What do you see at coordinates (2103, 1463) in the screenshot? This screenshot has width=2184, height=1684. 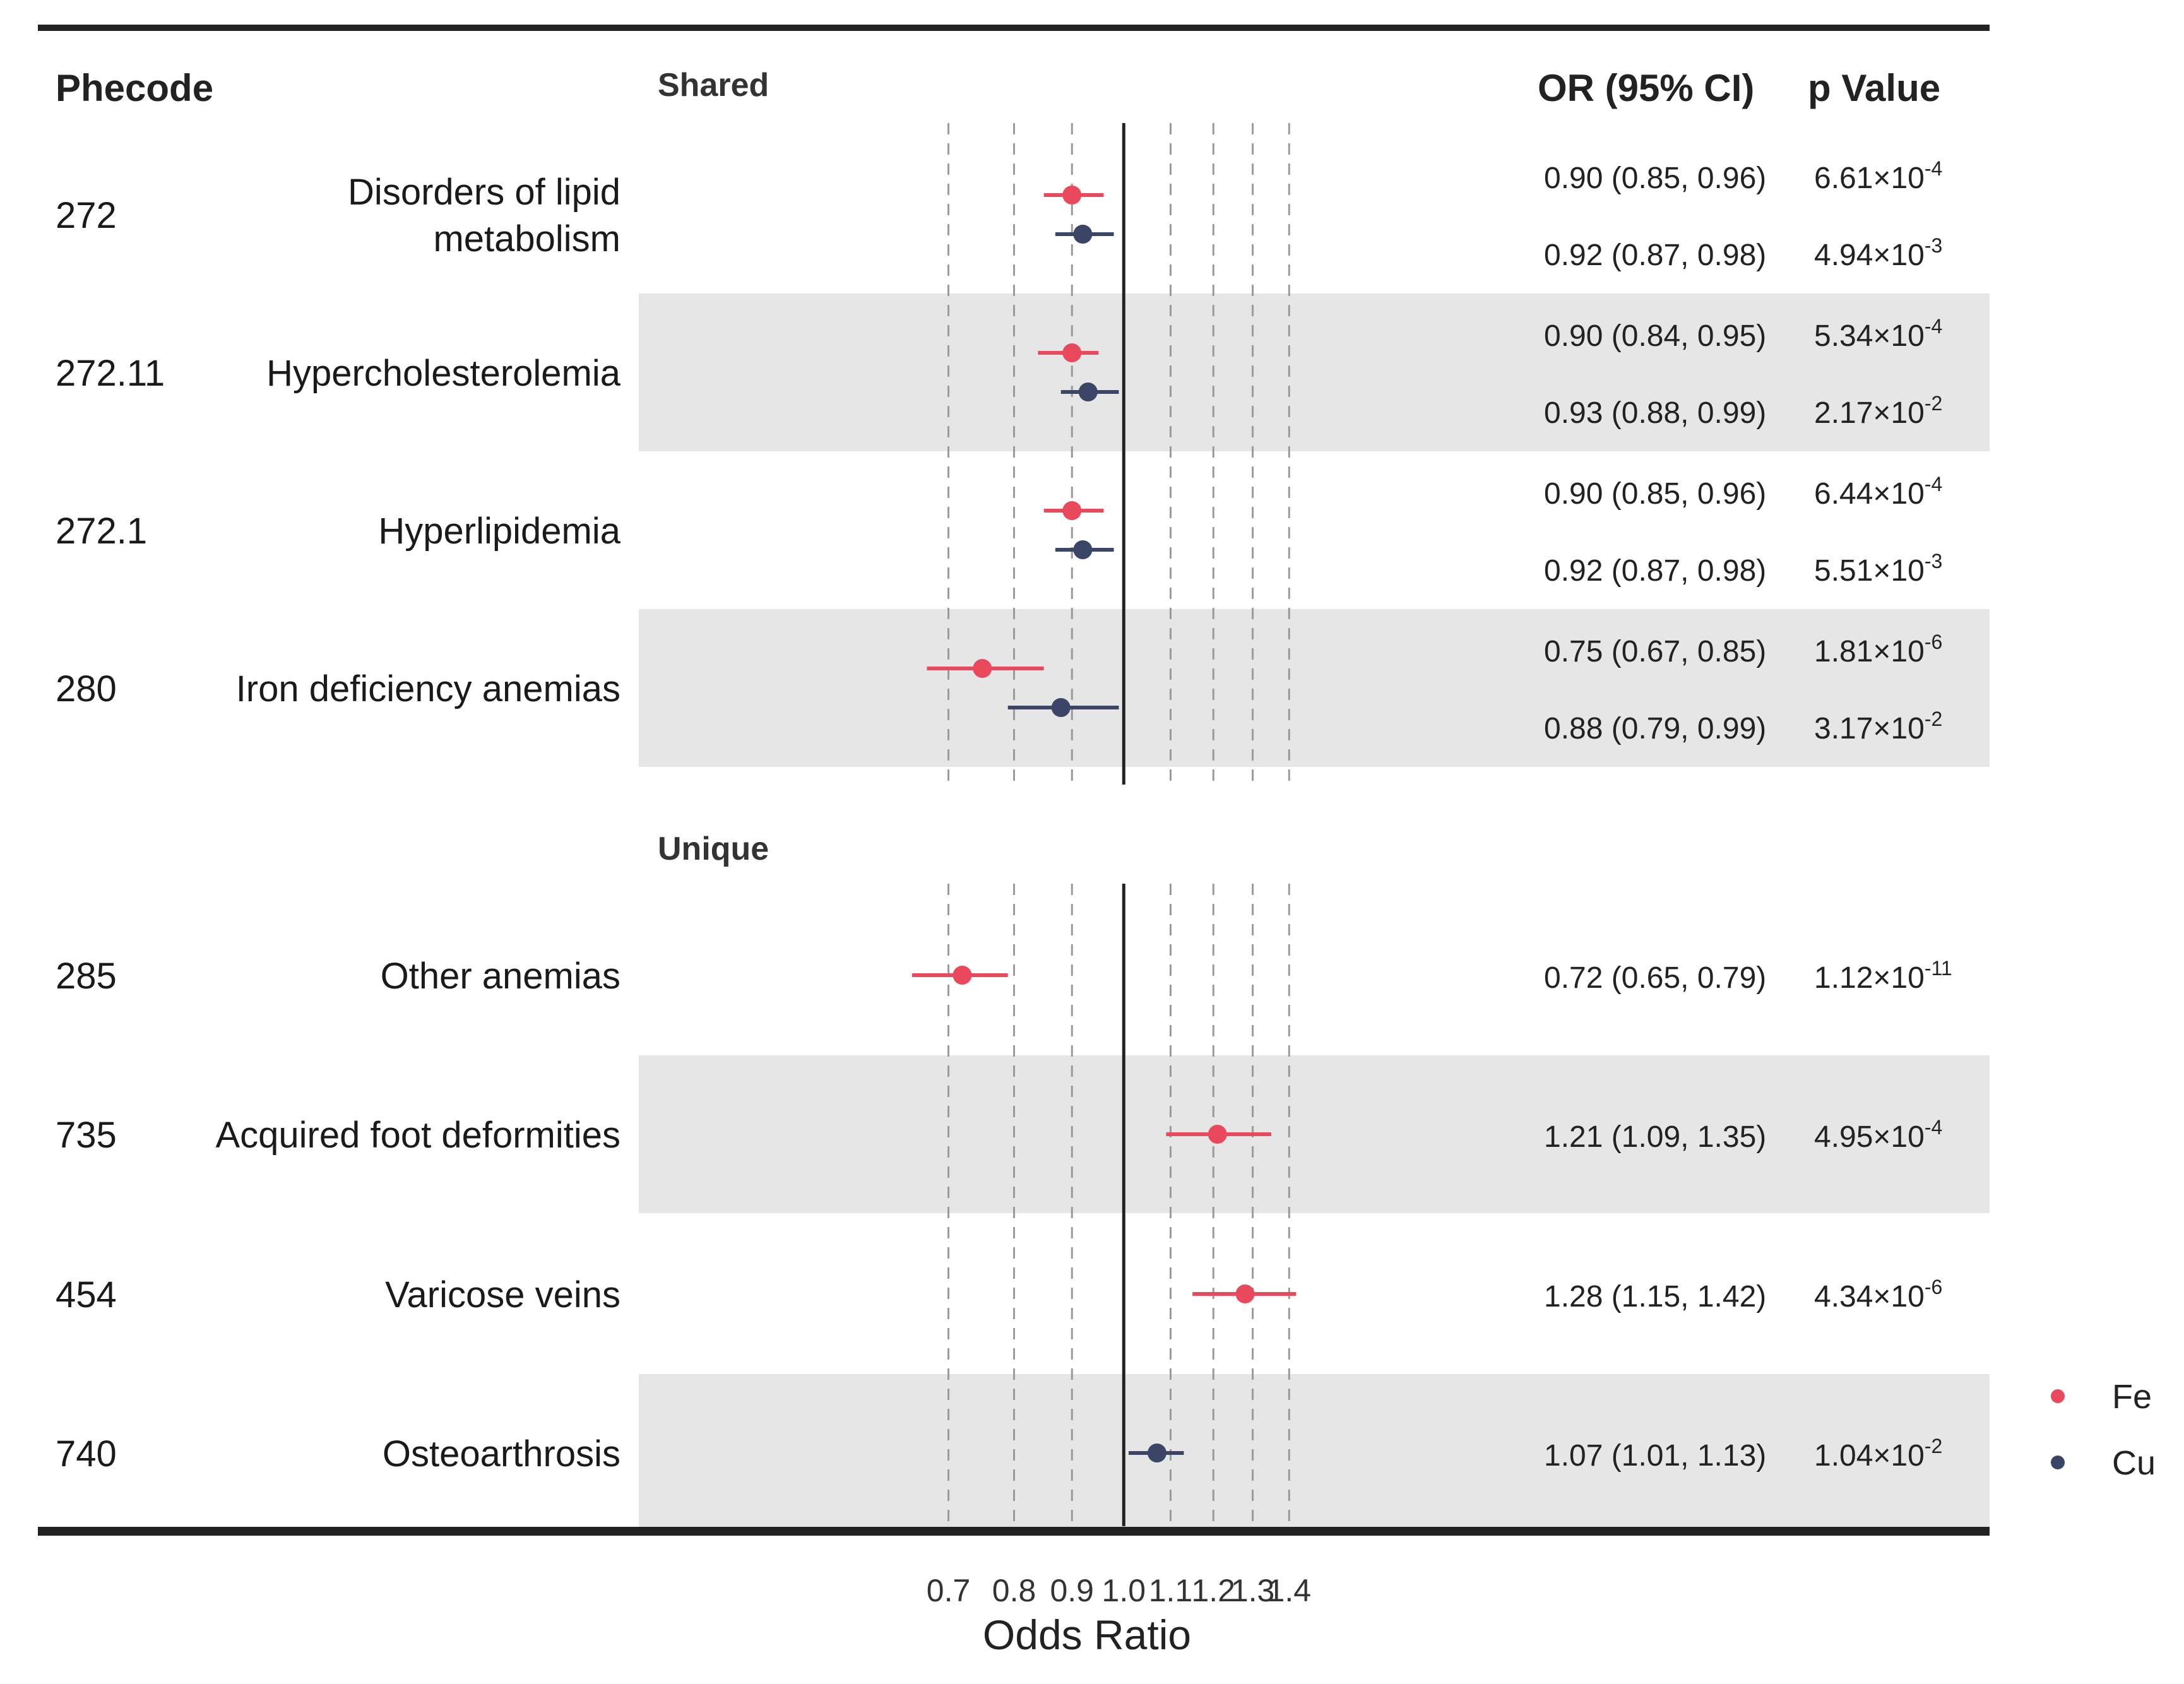 I see `legend-item-cu: Cu` at bounding box center [2103, 1463].